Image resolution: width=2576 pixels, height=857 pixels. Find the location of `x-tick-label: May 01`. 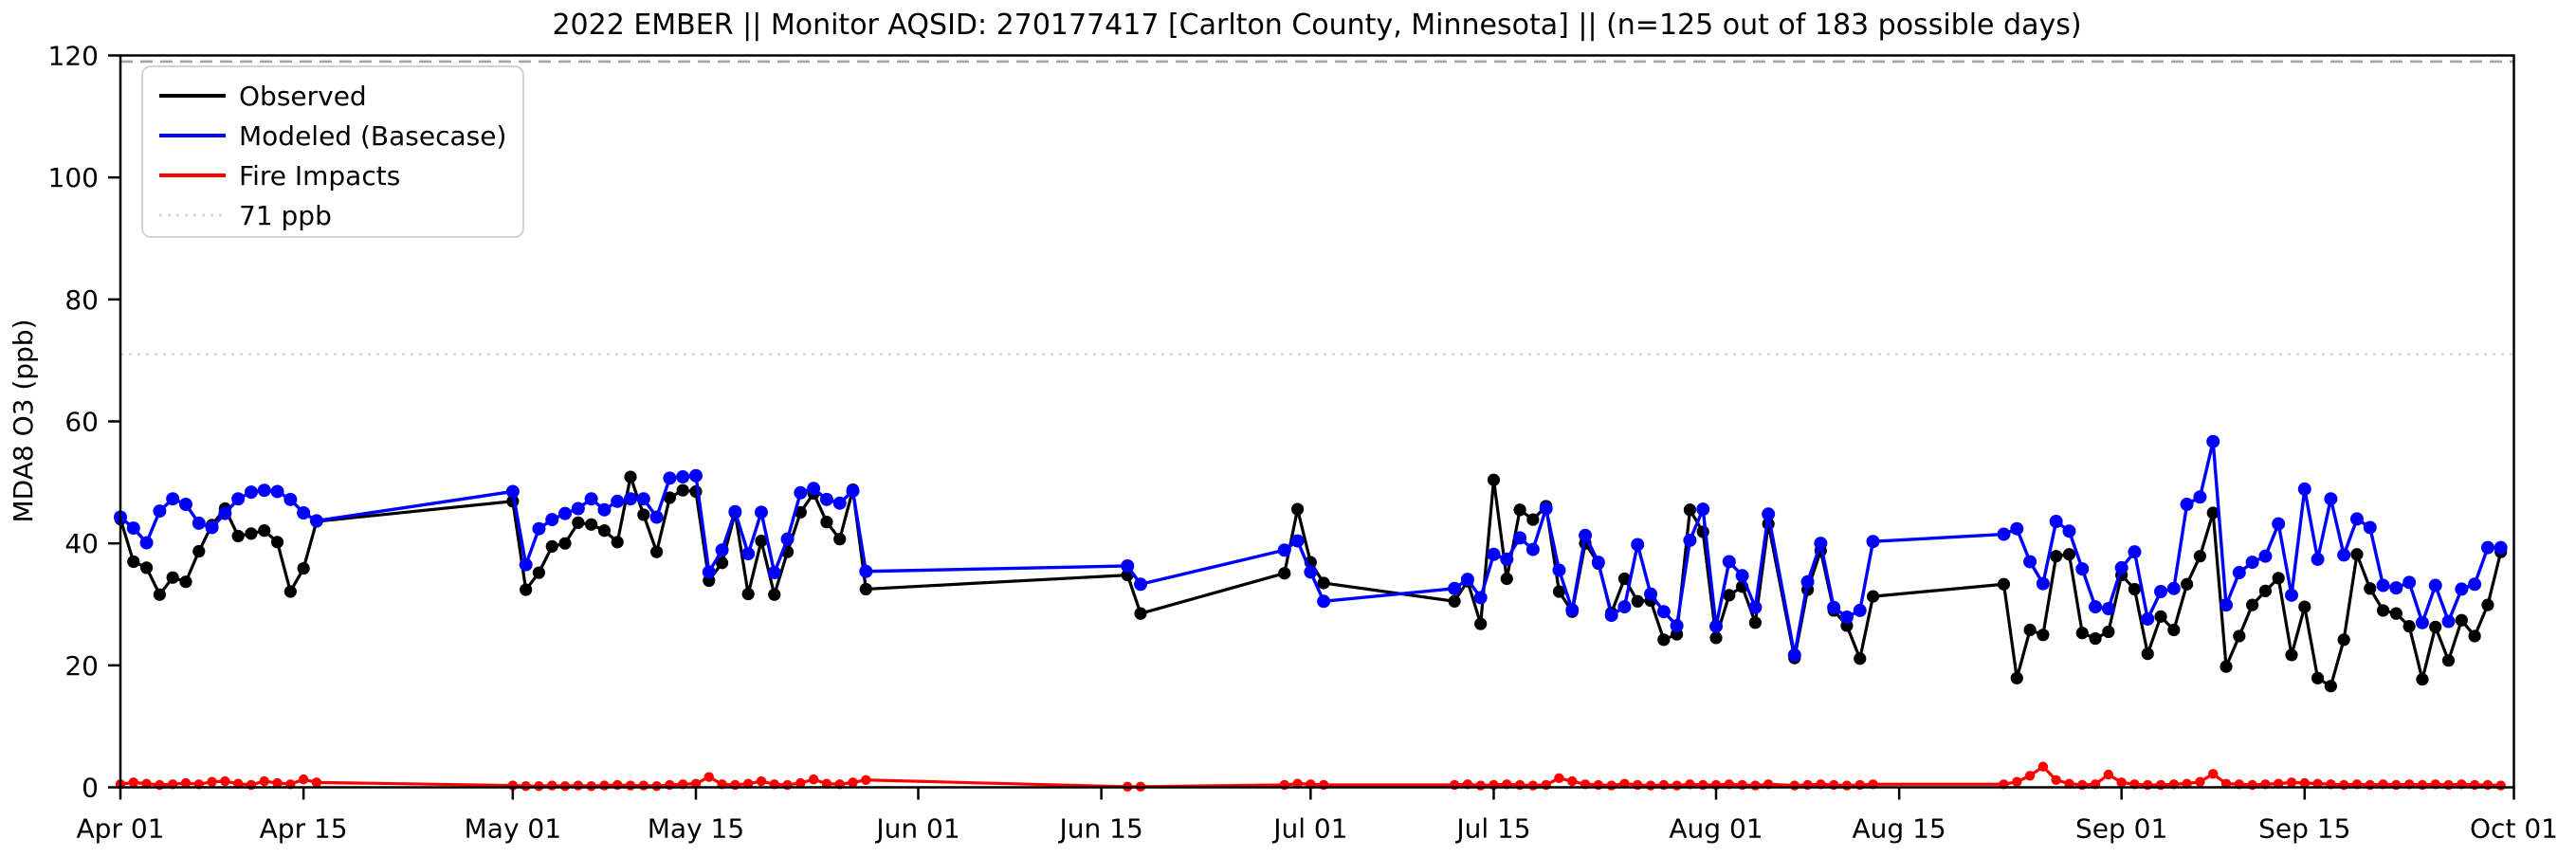

x-tick-label: May 01 is located at coordinates (513, 829).